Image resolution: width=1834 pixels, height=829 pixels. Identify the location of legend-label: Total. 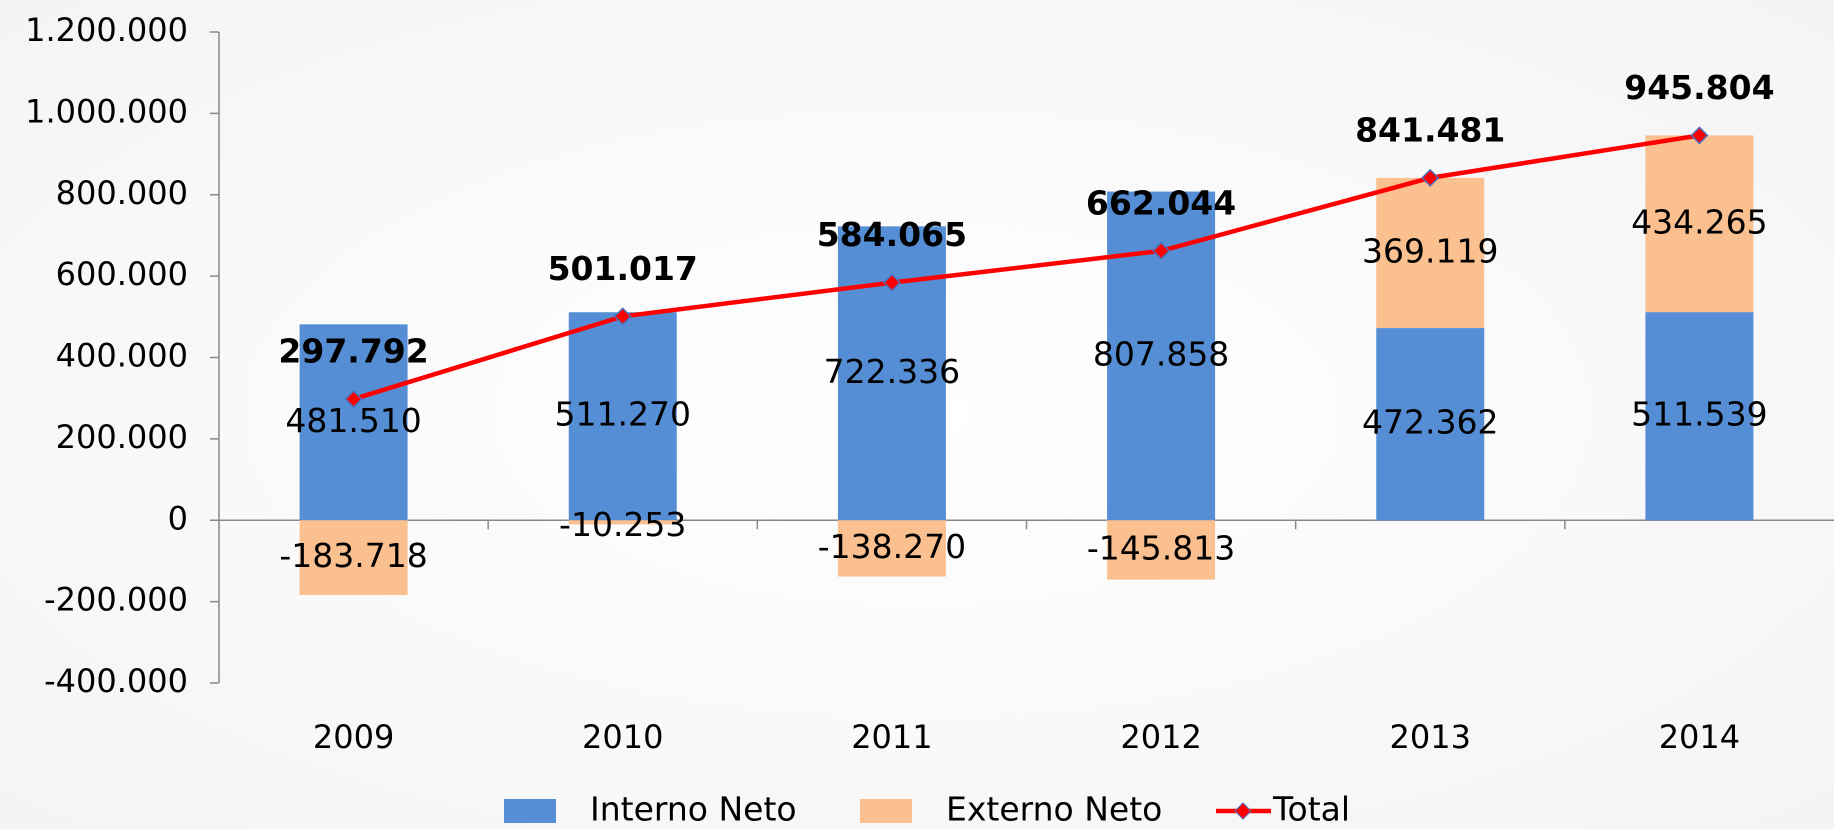
(1311, 809).